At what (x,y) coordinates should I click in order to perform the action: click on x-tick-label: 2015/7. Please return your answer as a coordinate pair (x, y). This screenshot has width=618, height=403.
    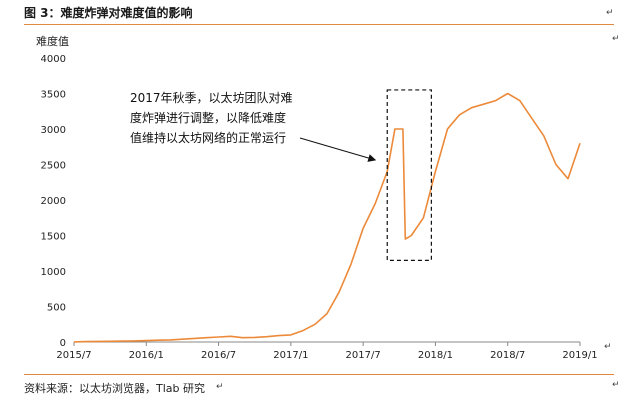
    Looking at the image, I should click on (73, 355).